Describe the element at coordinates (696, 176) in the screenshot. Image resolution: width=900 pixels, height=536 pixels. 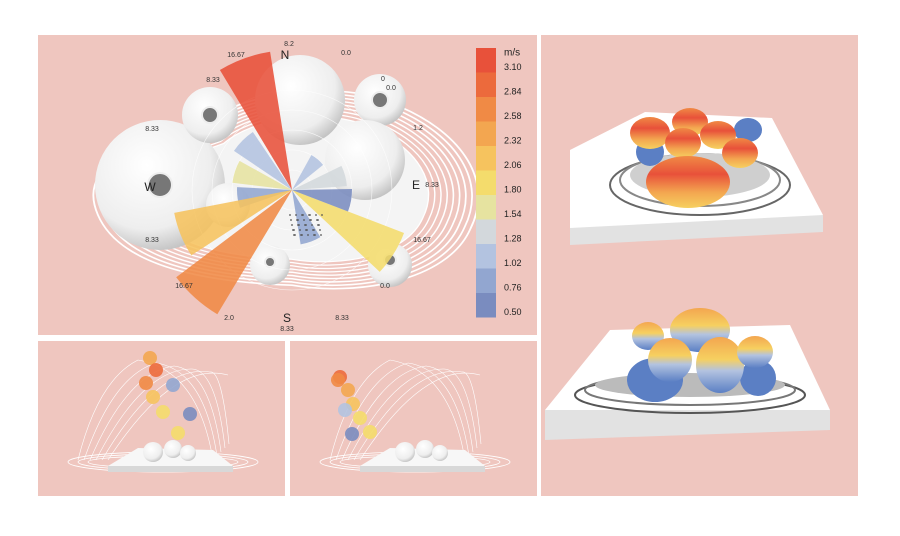
I see `model-top` at that location.